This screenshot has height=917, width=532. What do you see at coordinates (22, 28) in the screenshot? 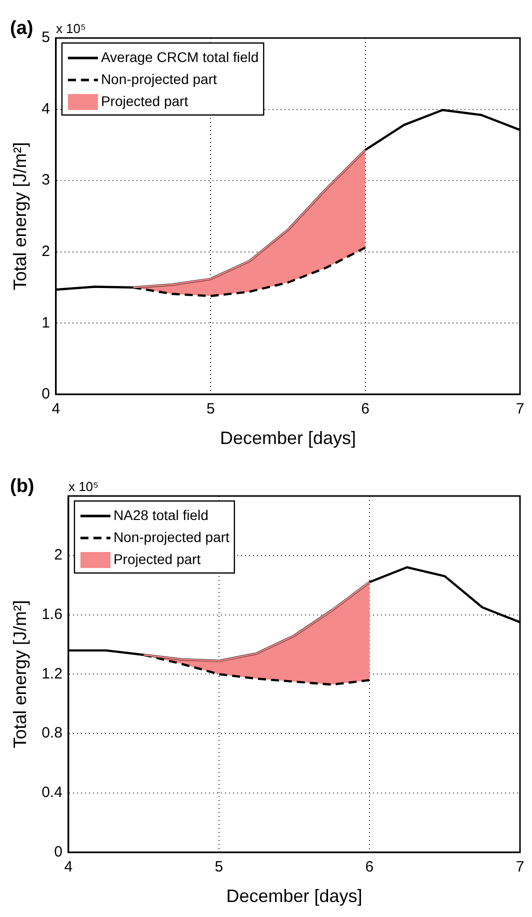
I see `chart-title: (a)` at bounding box center [22, 28].